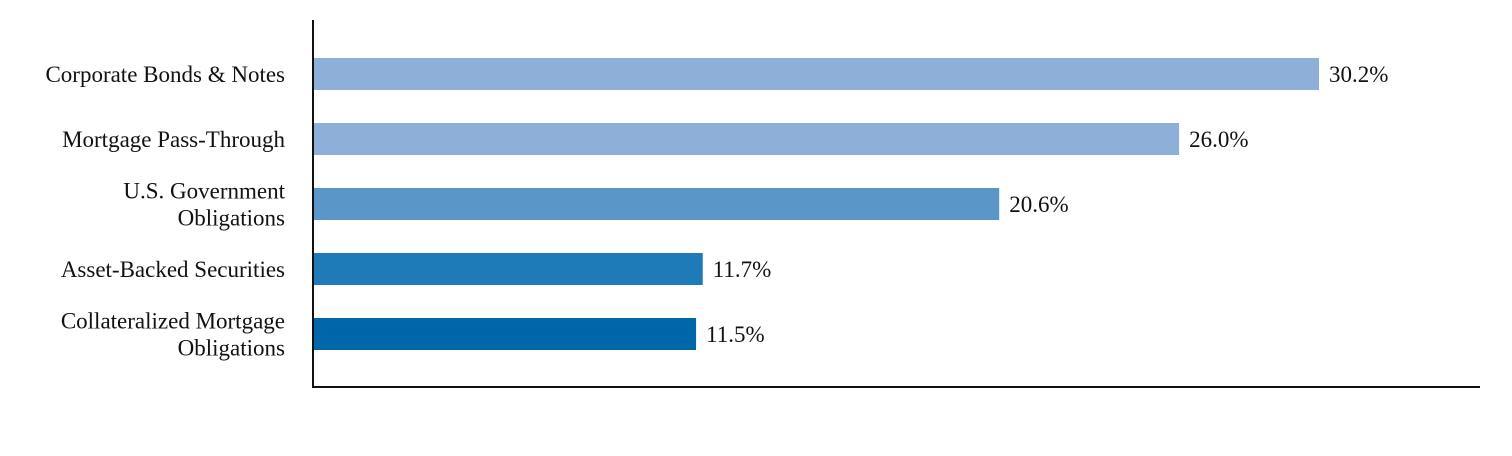 This screenshot has width=1512, height=456. What do you see at coordinates (742, 269) in the screenshot?
I see `value-label-3: 11.7%` at bounding box center [742, 269].